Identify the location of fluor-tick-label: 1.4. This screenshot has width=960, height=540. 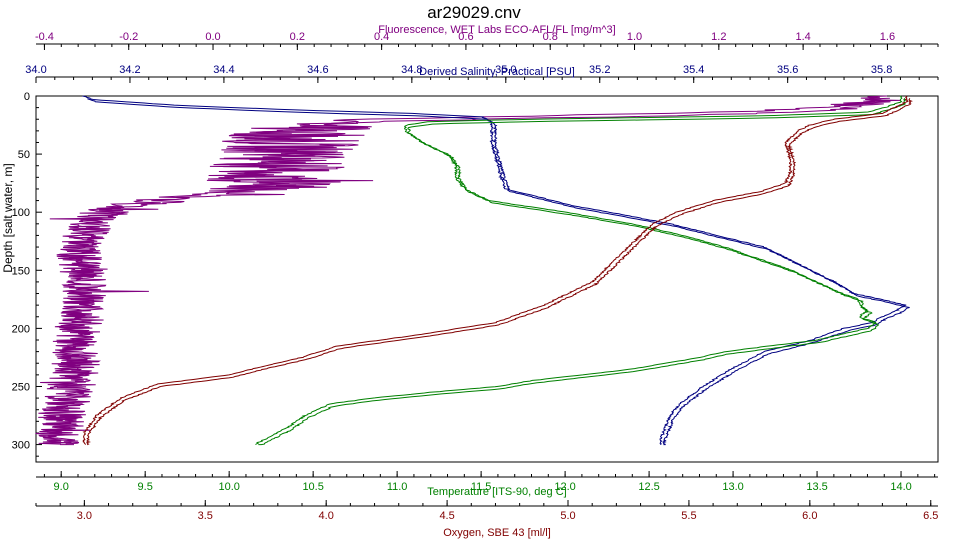
(802, 37).